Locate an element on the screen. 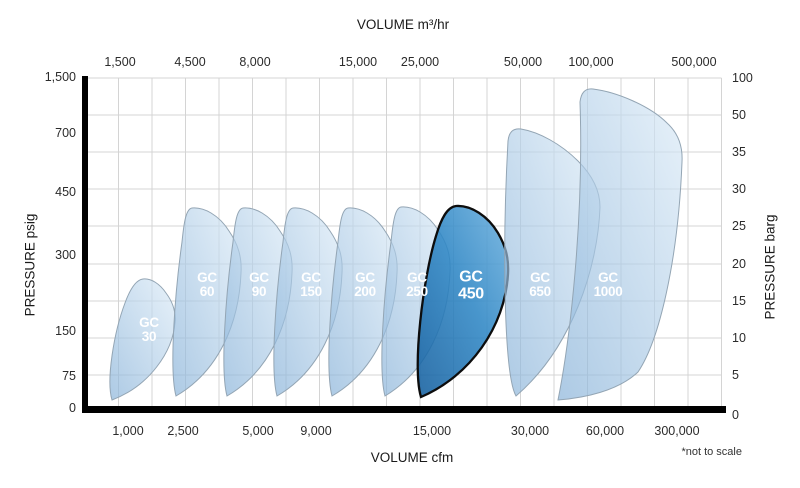 This screenshot has height=488, width=800. bottom-tick: 2,500 is located at coordinates (183, 431).